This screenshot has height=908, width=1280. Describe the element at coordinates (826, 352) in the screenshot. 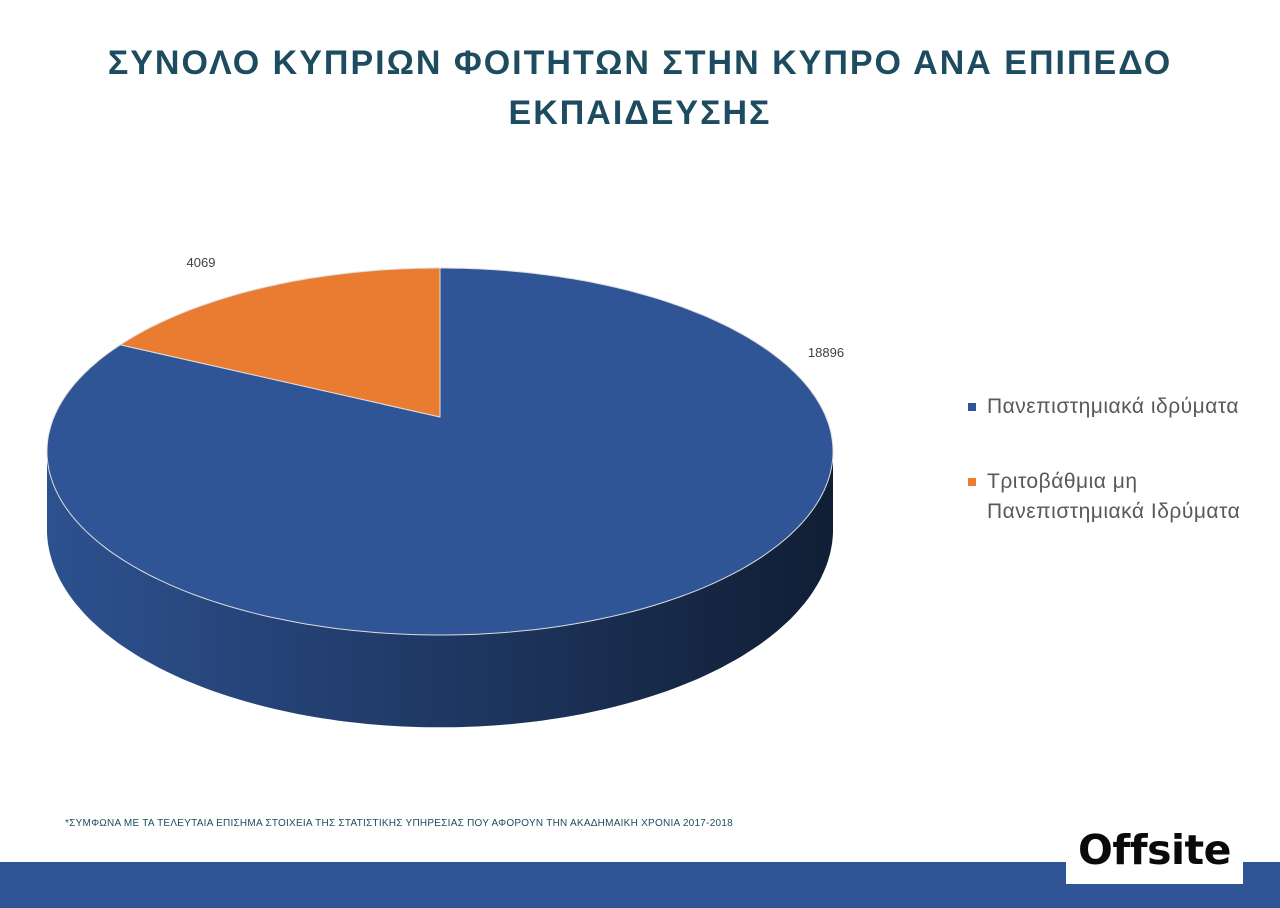

I see `data-label-universities: 18896` at that location.